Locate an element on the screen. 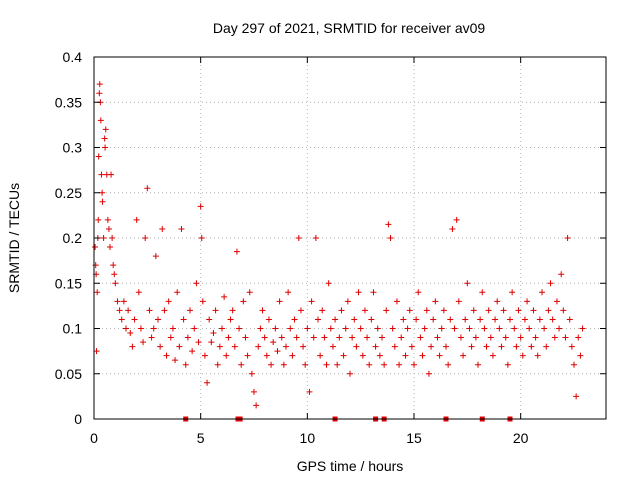 The height and width of the screenshot is (480, 640). y-tick-label: 0.05 is located at coordinates (68, 374).